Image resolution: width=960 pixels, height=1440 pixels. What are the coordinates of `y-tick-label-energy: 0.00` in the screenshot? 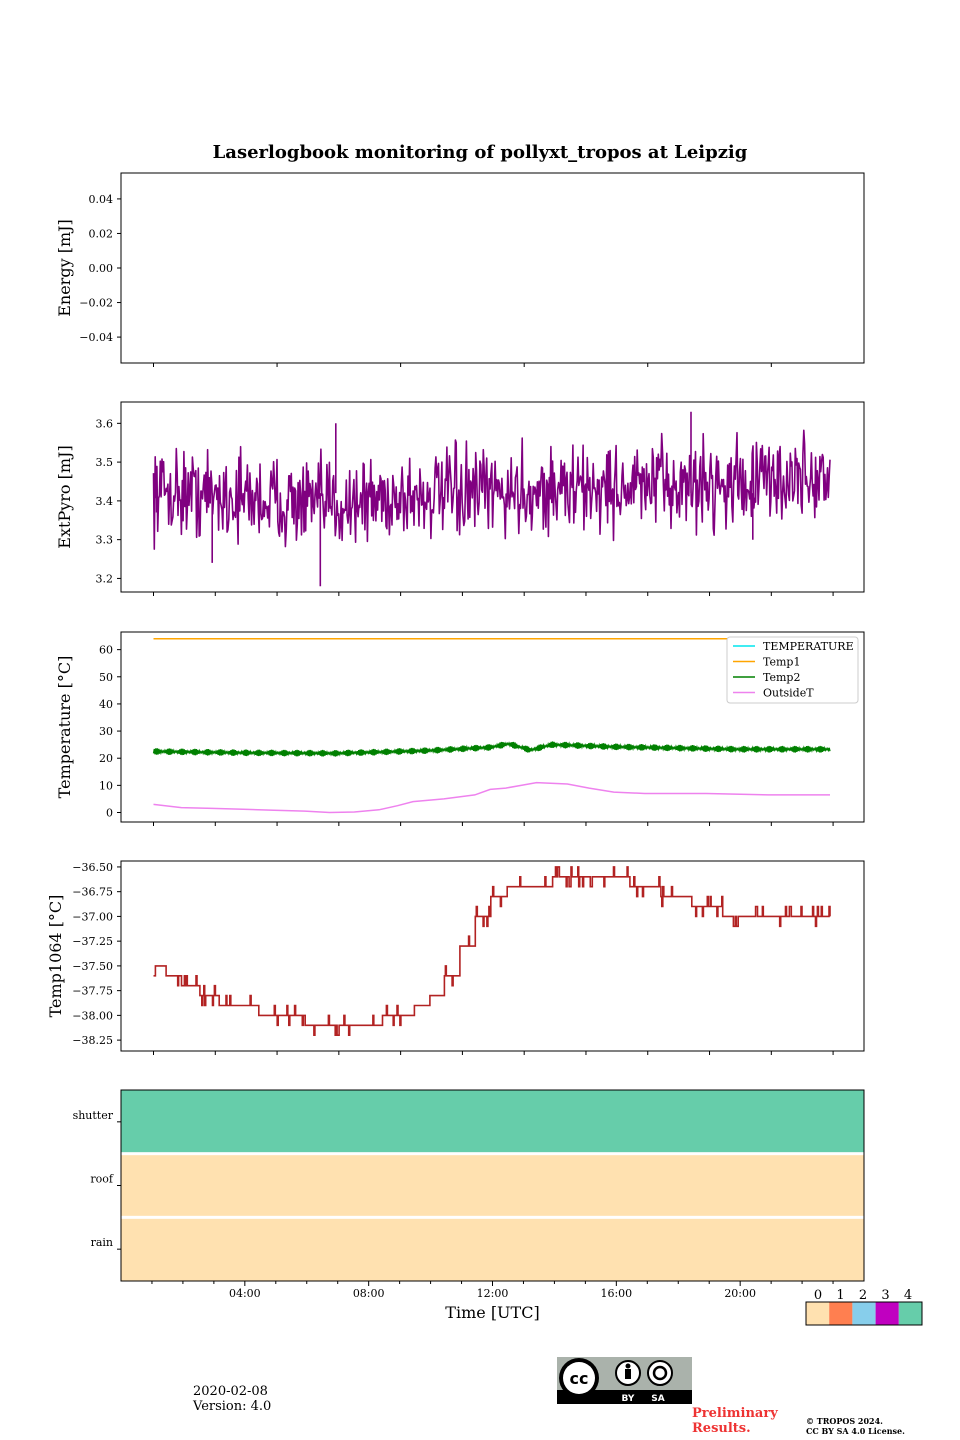 It's located at (101, 268).